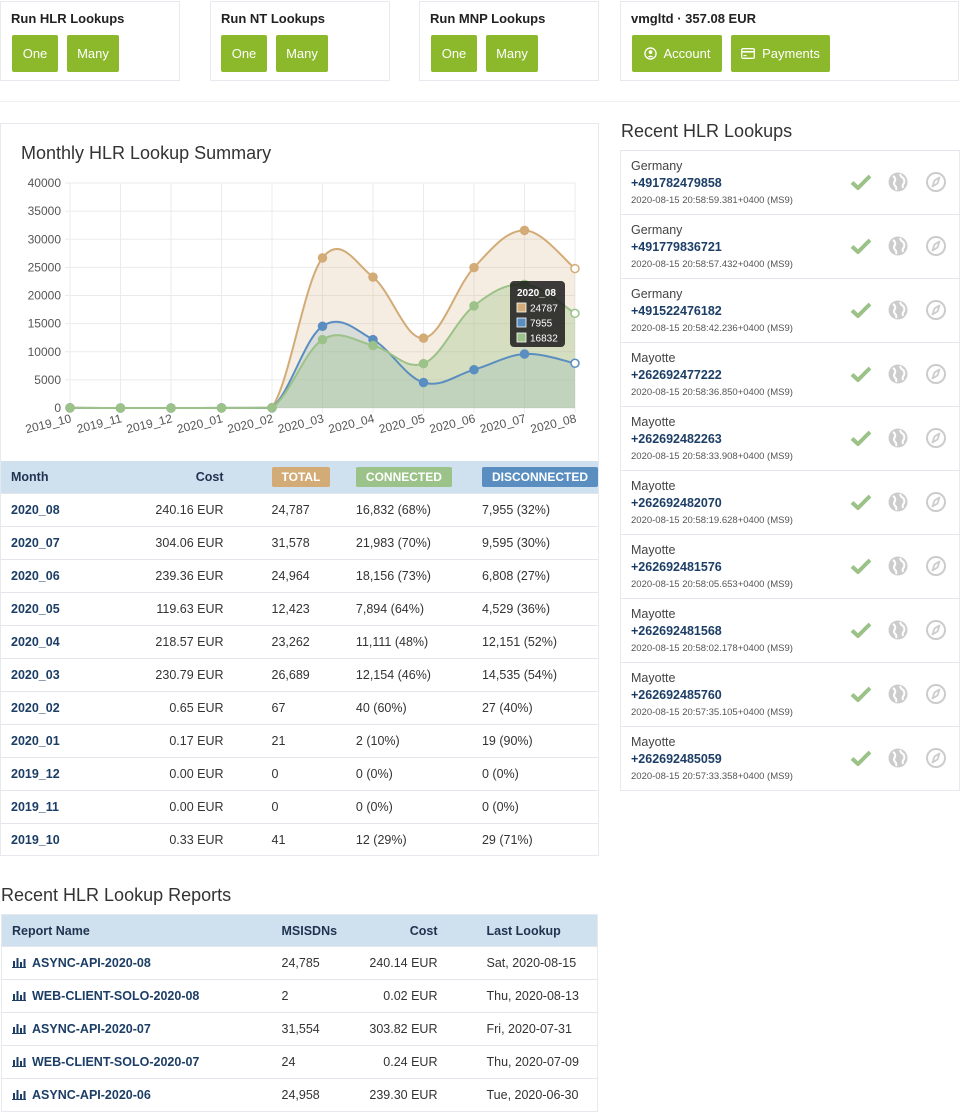 This screenshot has height=1112, width=960. I want to click on lookup-number-link: +262692481576, so click(676, 567).